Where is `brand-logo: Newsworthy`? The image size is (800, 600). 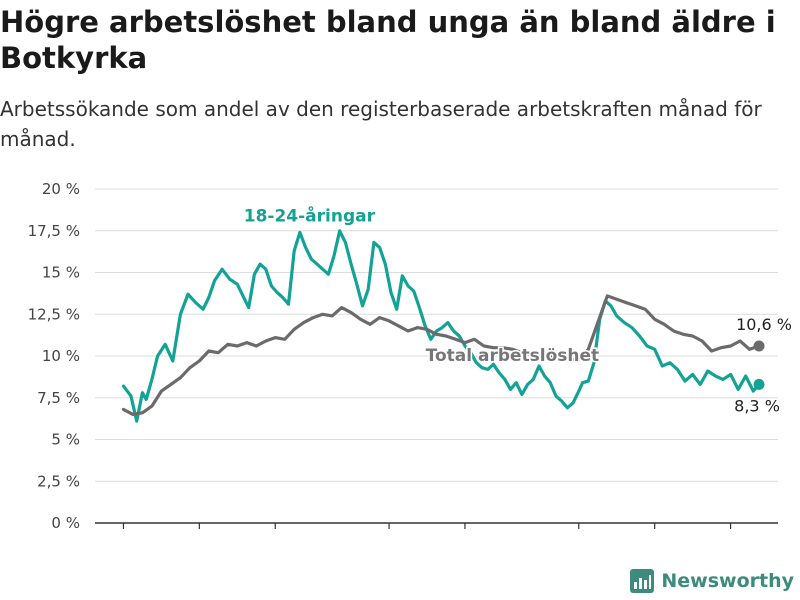 brand-logo: Newsworthy is located at coordinates (711, 581).